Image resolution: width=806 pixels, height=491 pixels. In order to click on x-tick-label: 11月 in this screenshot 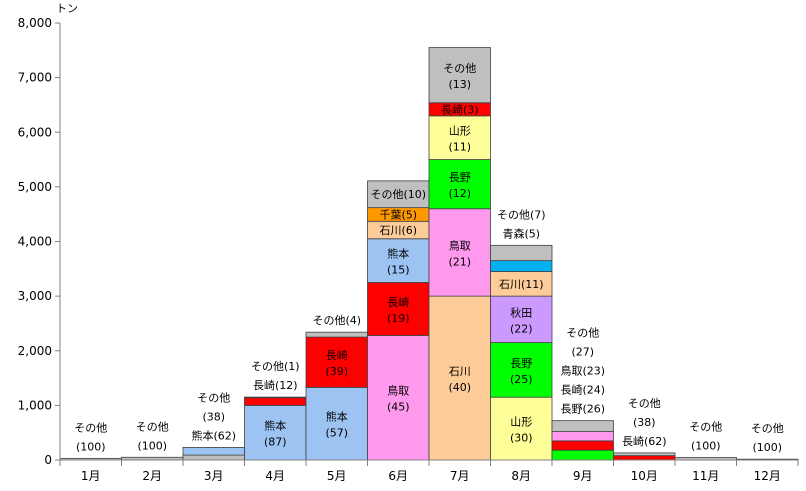, I will do `click(705, 476)`.